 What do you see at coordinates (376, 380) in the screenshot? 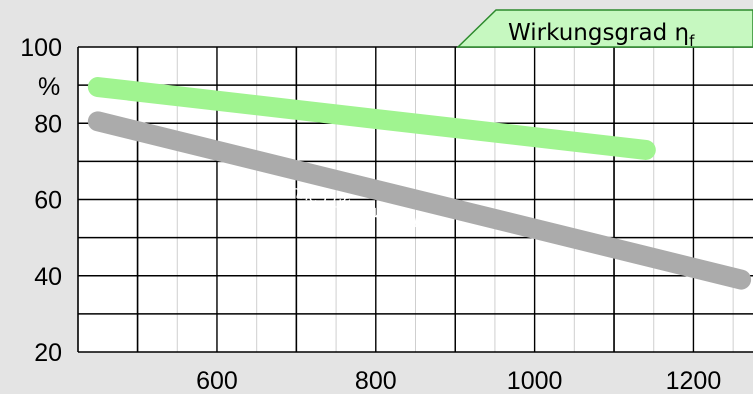
I see `x-tick-label-800: 800` at bounding box center [376, 380].